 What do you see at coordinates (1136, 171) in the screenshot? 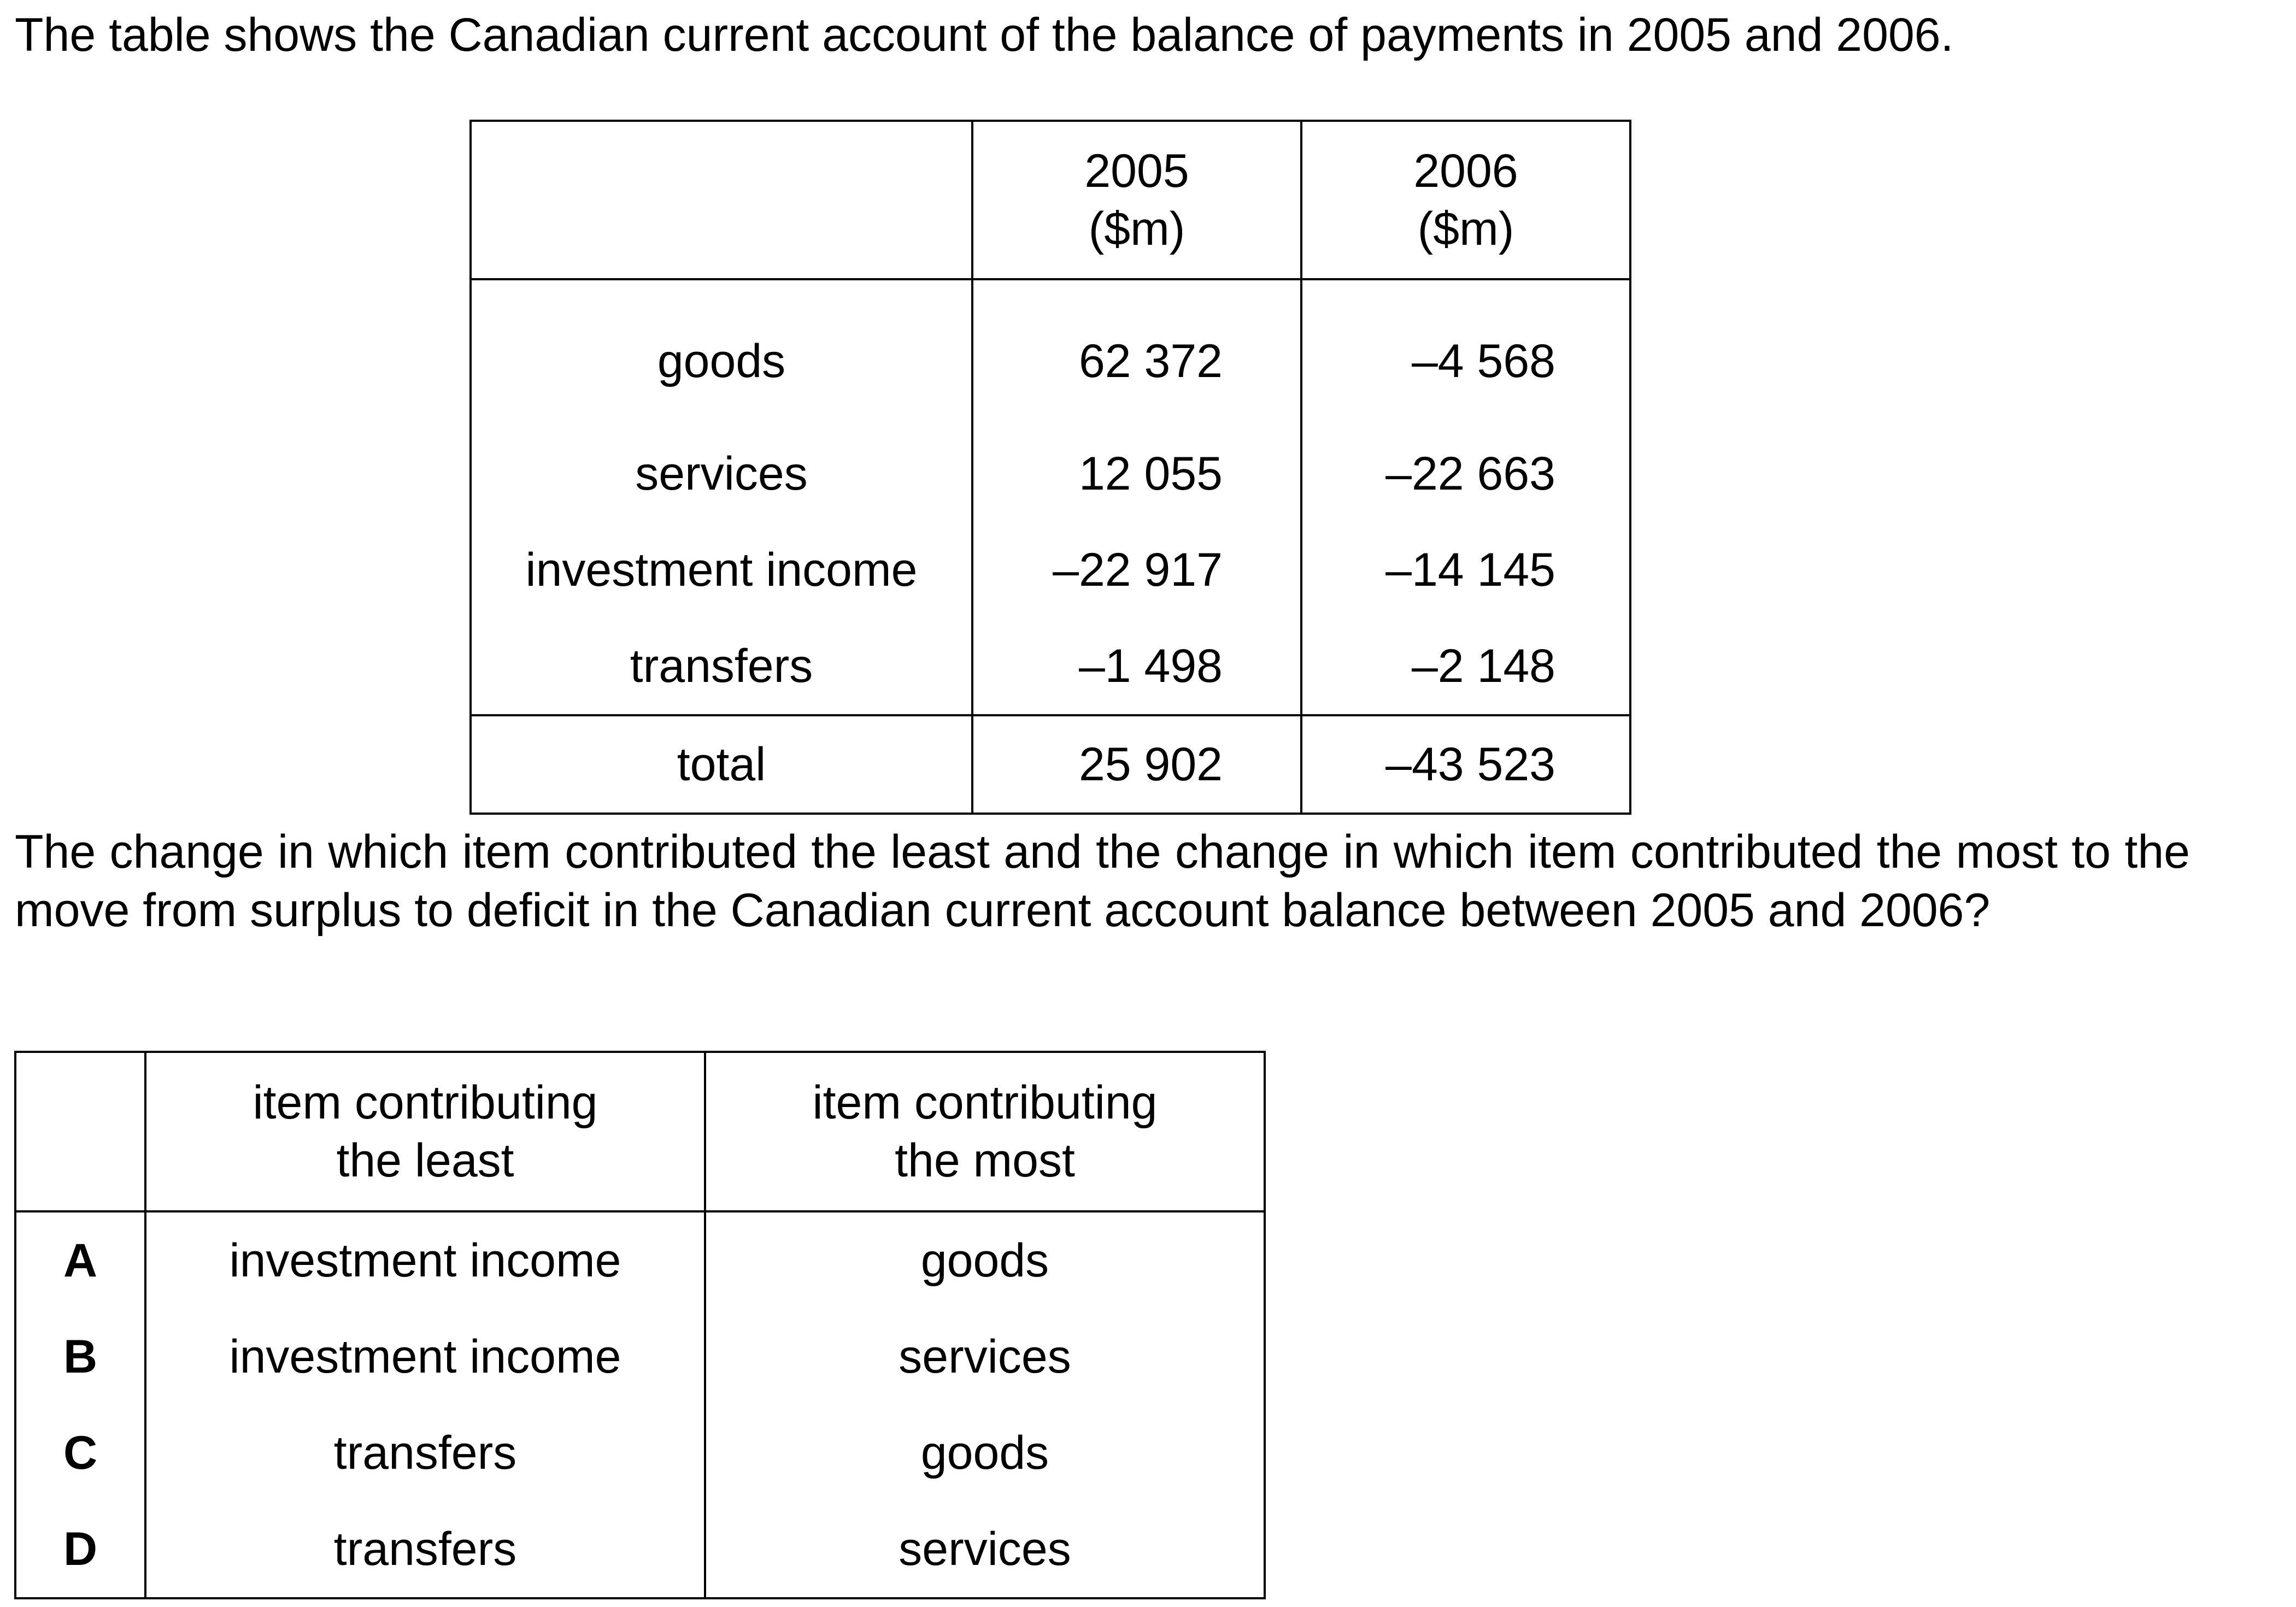
I see `header-year: 2005` at bounding box center [1136, 171].